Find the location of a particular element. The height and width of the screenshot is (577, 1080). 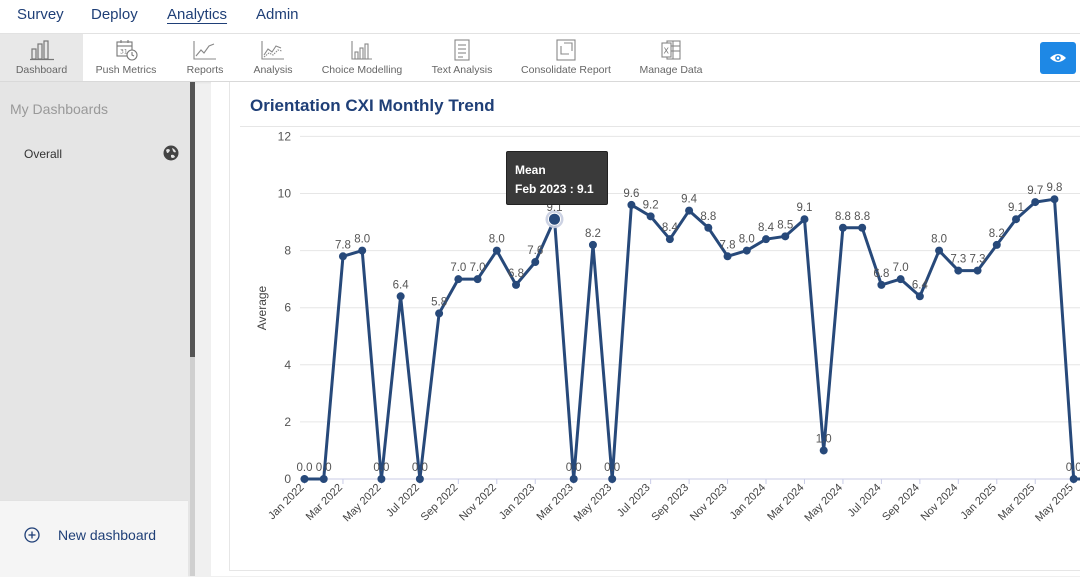

data-label: 6.4 is located at coordinates (920, 285).